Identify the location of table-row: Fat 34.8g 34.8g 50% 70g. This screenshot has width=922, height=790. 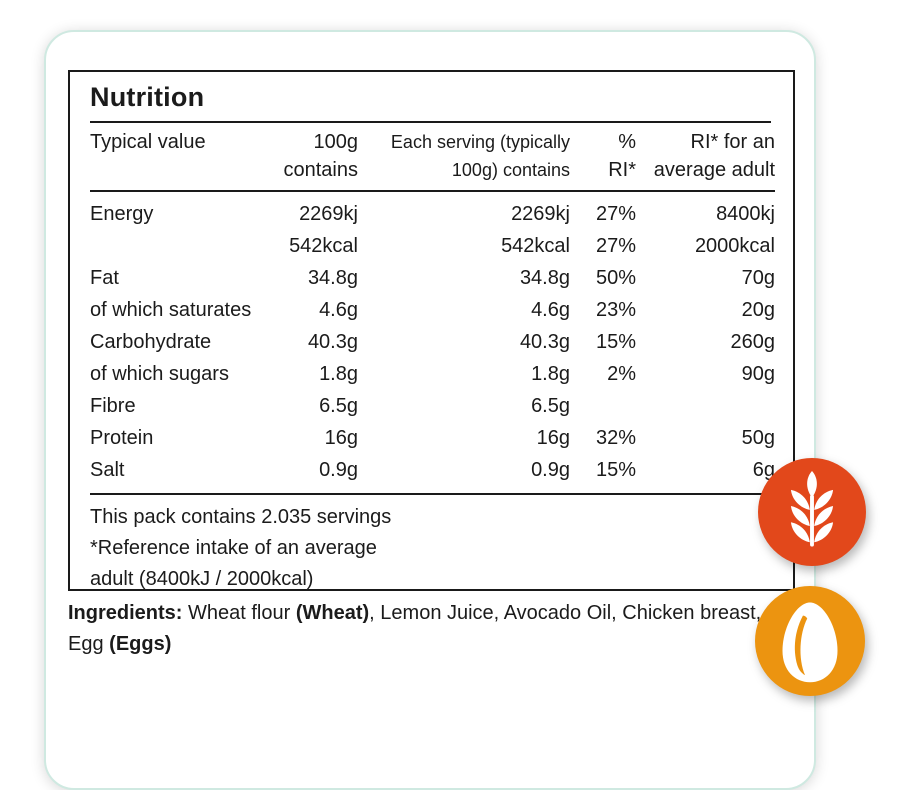
(432, 278).